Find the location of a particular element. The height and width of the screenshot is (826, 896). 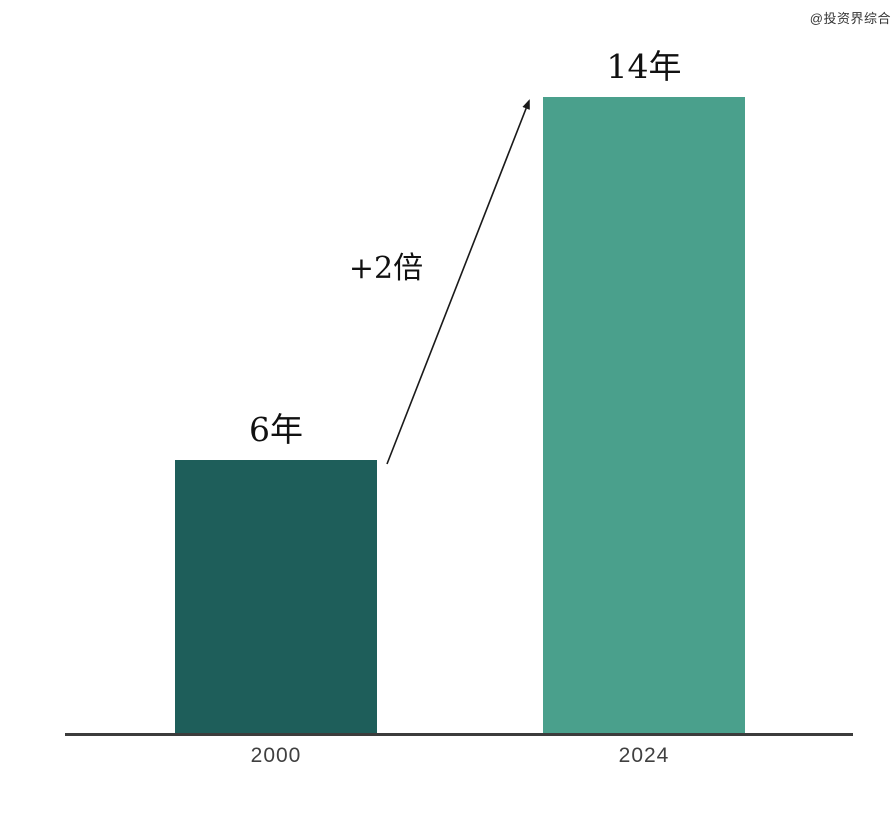

bar-2000 is located at coordinates (276, 596).